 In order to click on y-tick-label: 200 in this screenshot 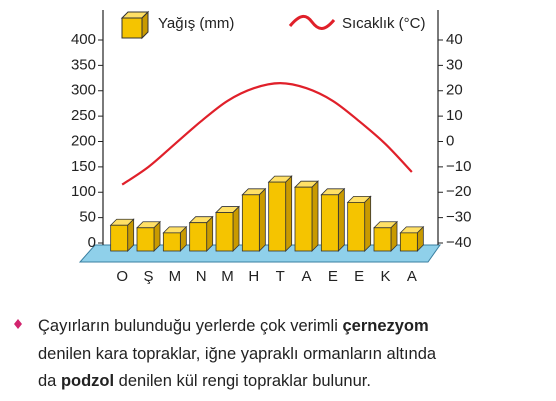, I will do `click(83, 140)`.